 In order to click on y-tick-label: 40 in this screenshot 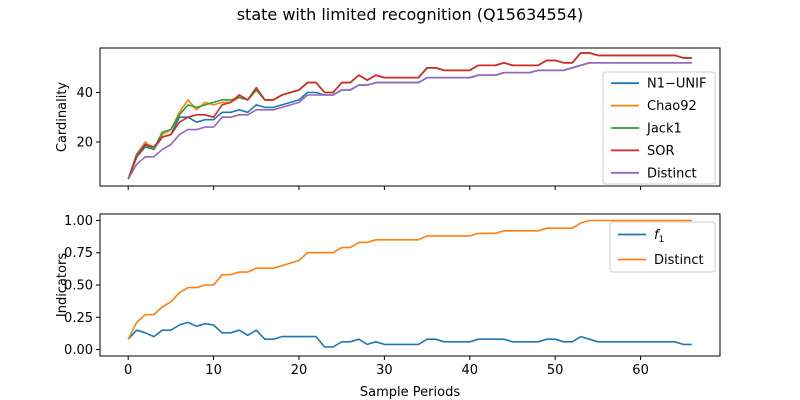, I will do `click(84, 93)`.